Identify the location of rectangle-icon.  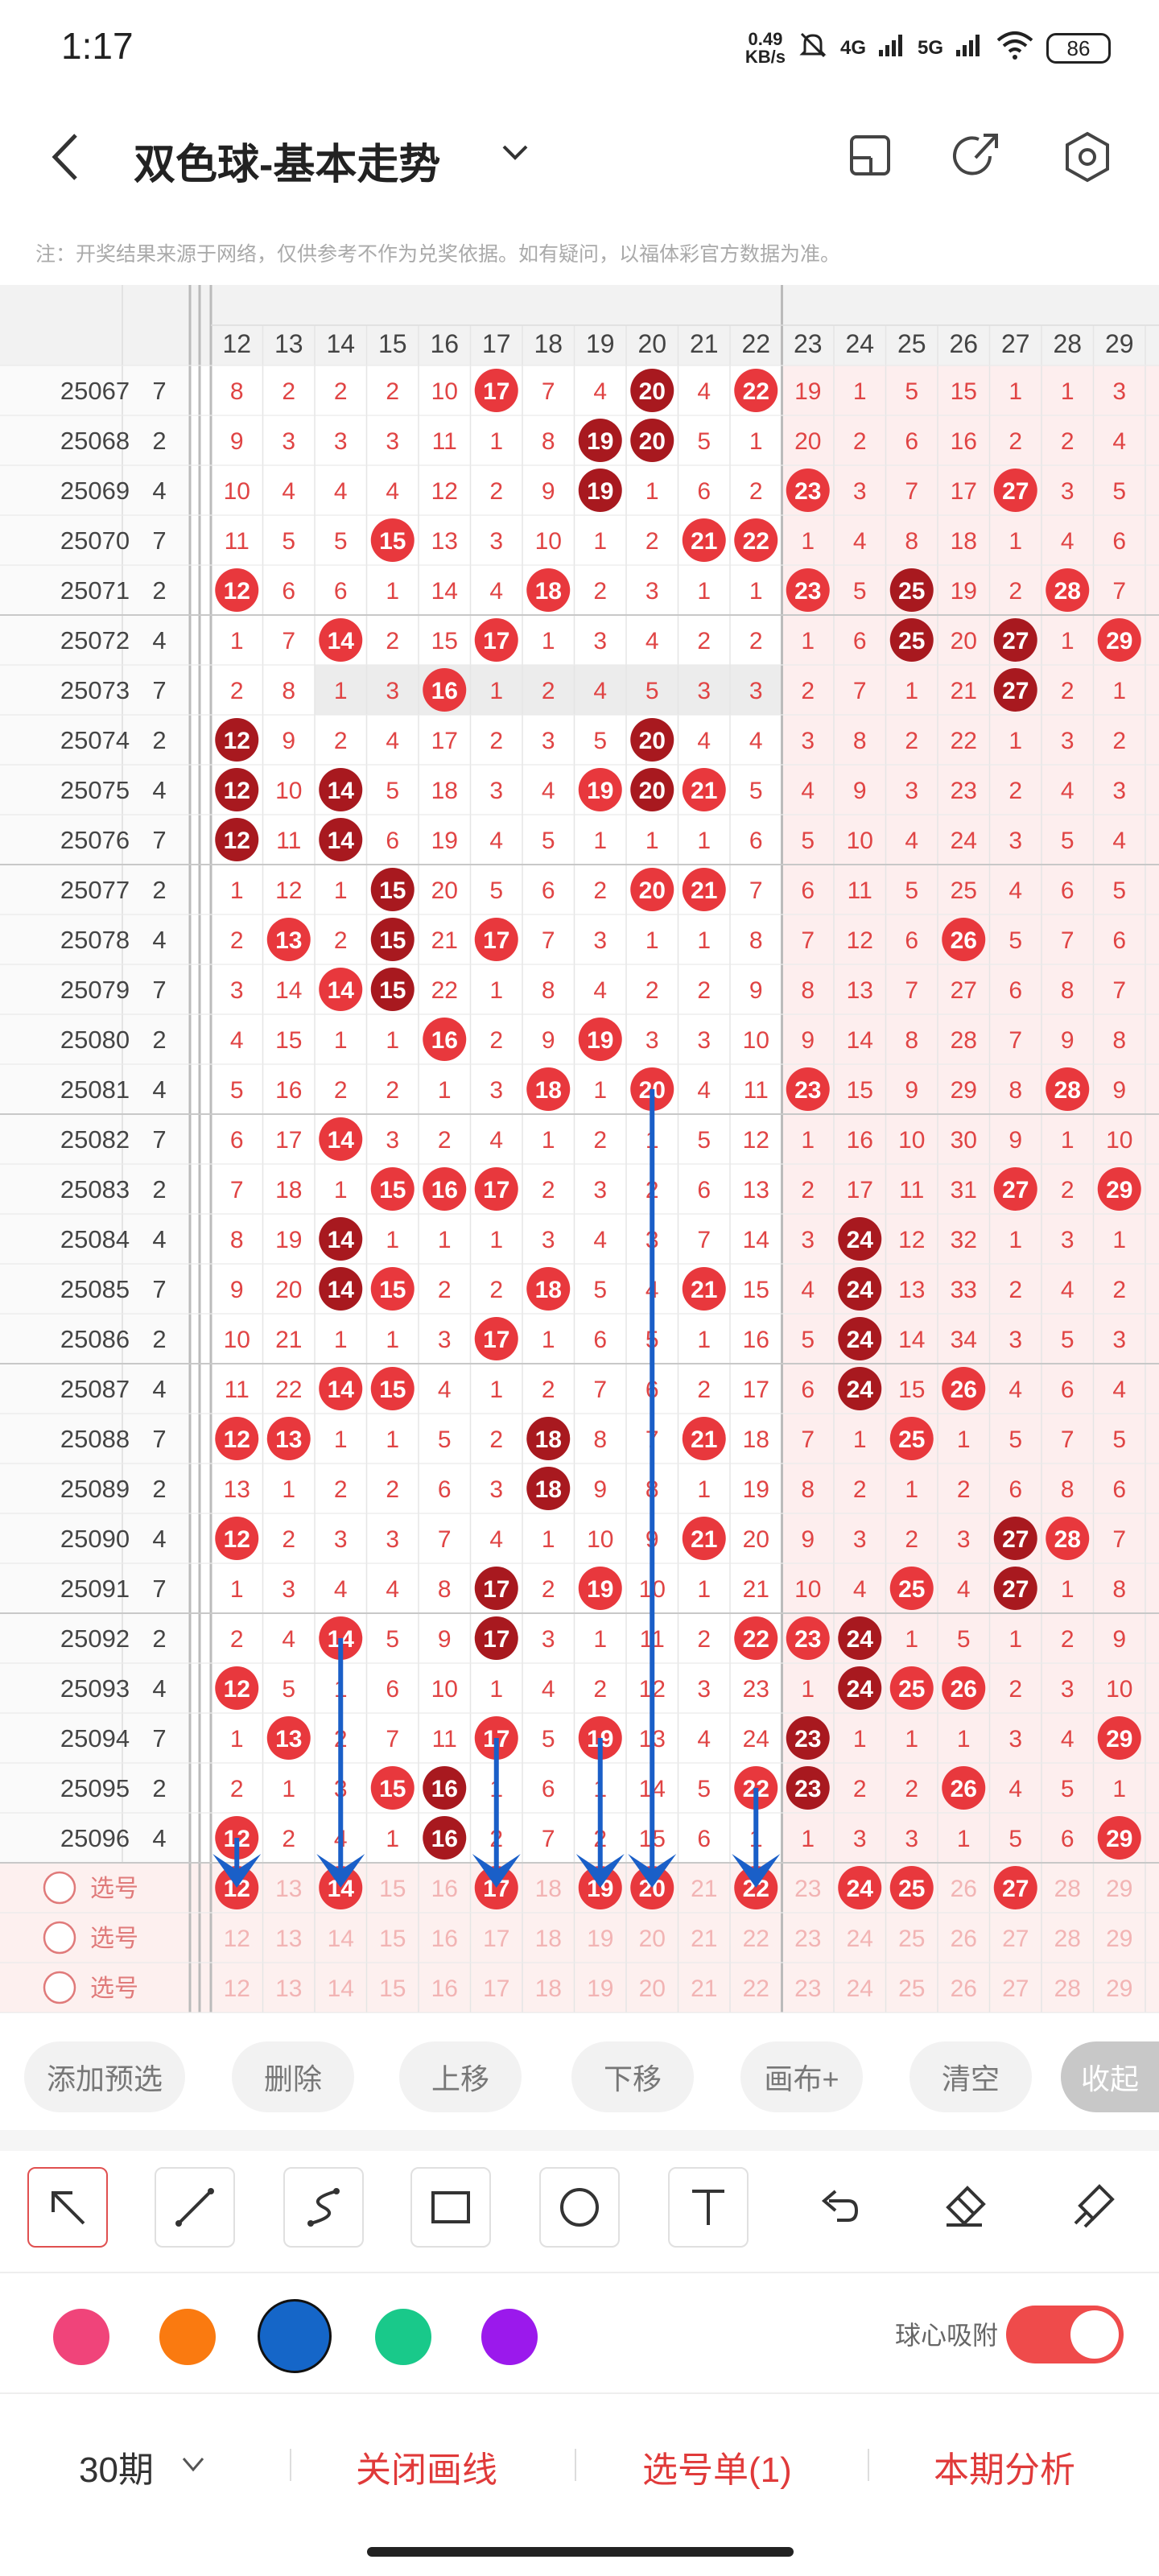
(450, 2207).